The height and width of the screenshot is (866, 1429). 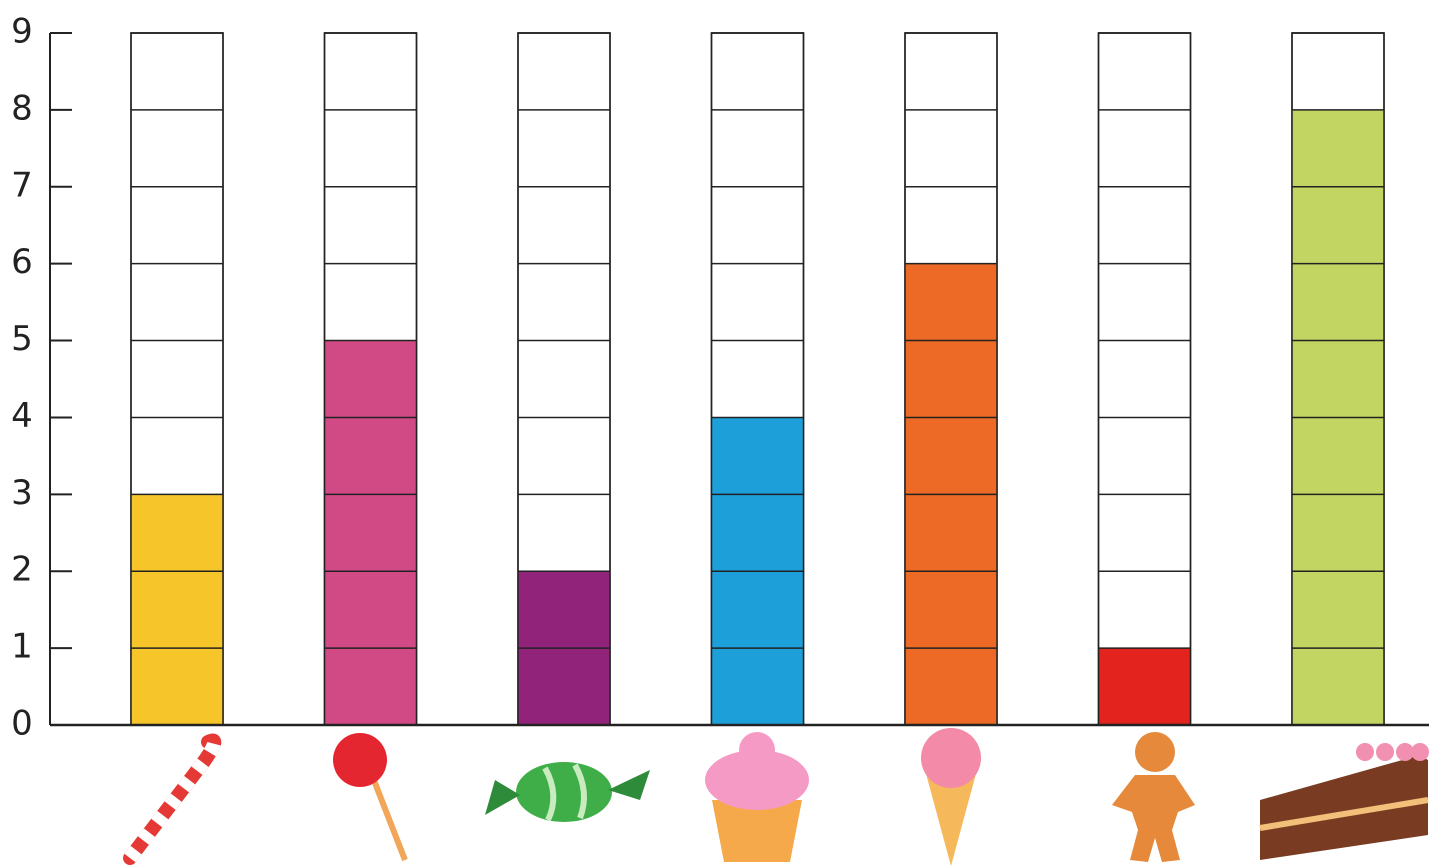 I want to click on y-tick-label: 3, so click(x=22, y=493).